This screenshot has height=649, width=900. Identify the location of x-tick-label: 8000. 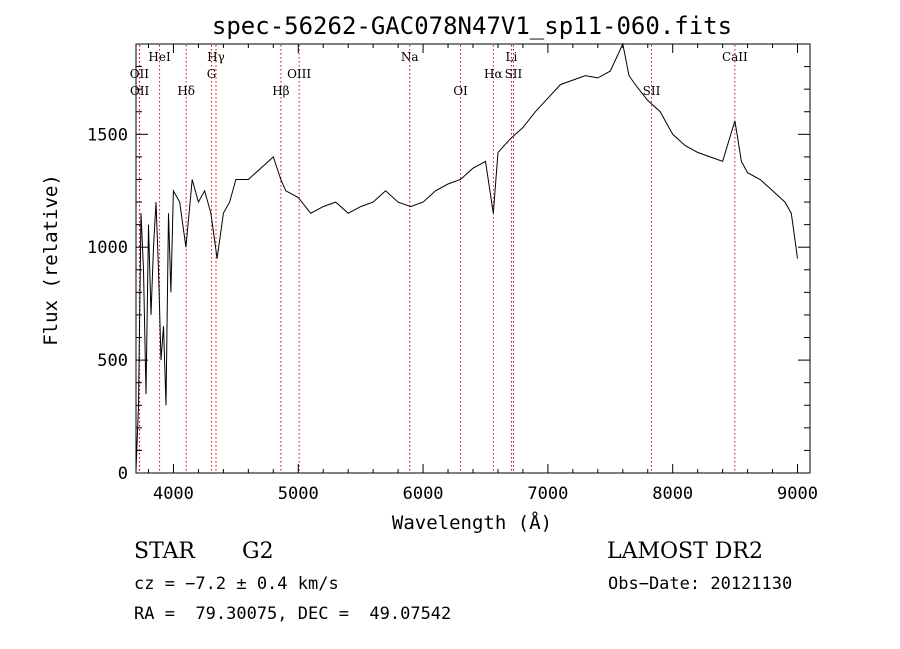
(672, 494).